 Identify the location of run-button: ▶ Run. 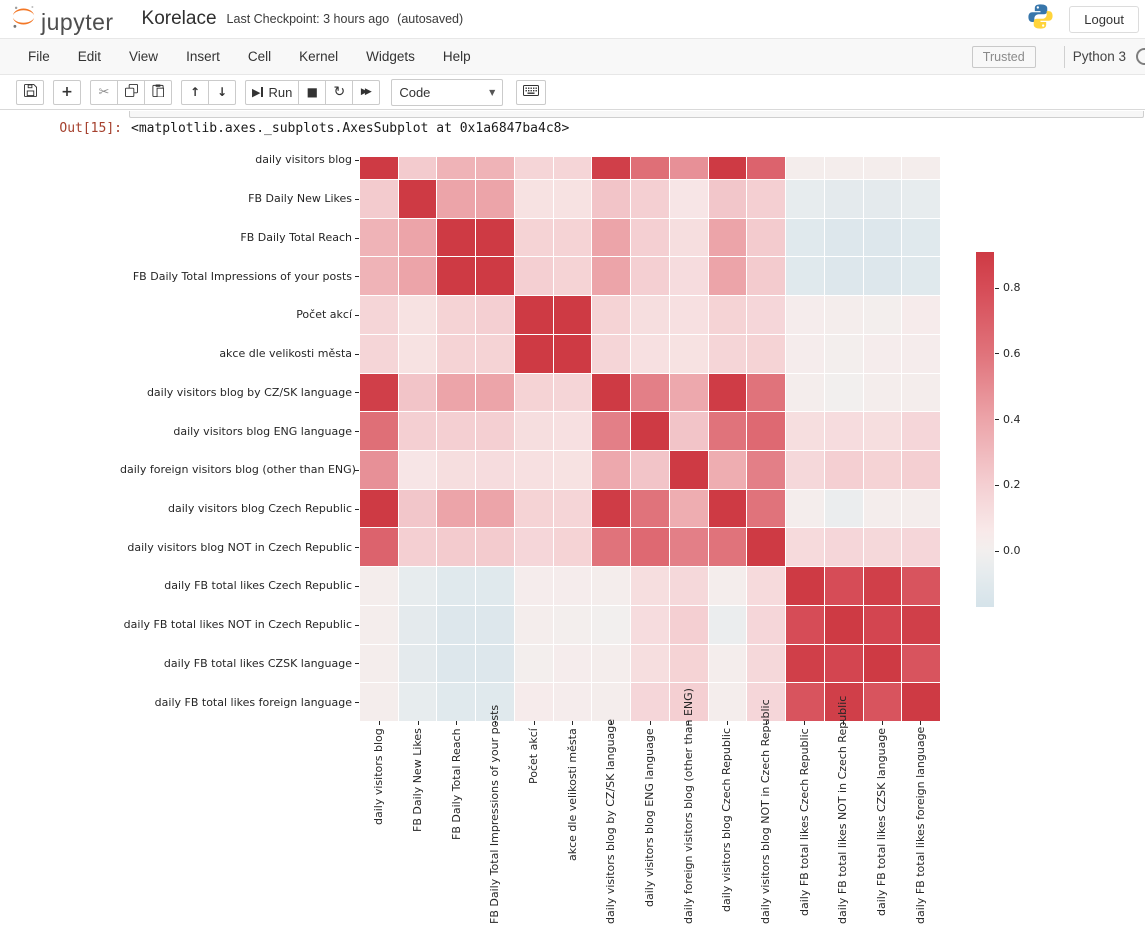
(272, 92).